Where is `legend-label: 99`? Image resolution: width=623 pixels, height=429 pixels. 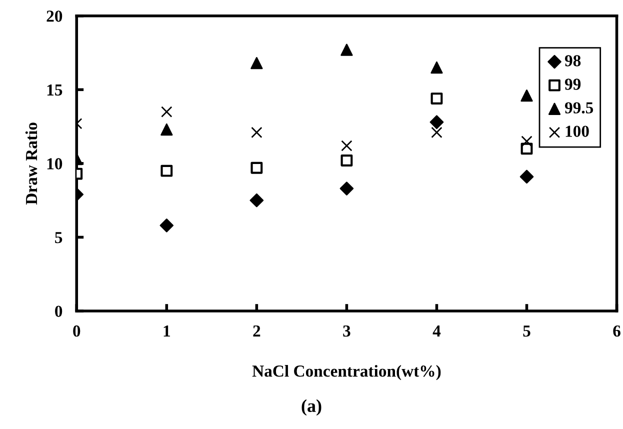 legend-label: 99 is located at coordinates (572, 84).